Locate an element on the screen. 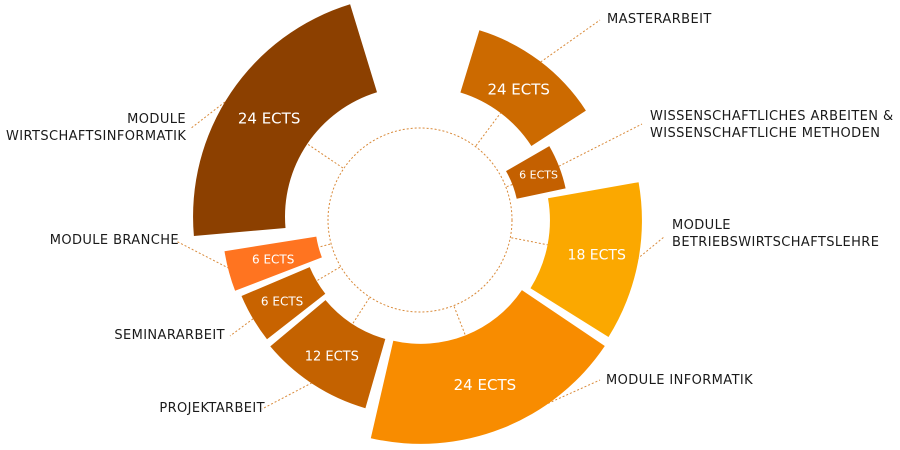 The image size is (900, 450). label-line: MODULE INFORMATIK is located at coordinates (680, 380).